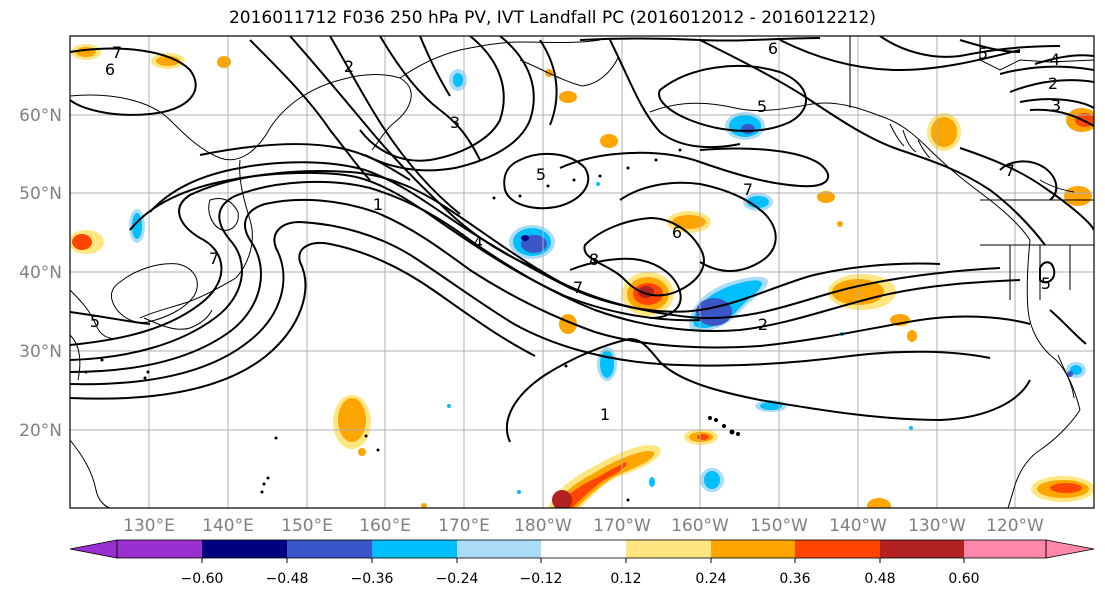  I want to click on lat-label: 40°N, so click(40, 273).